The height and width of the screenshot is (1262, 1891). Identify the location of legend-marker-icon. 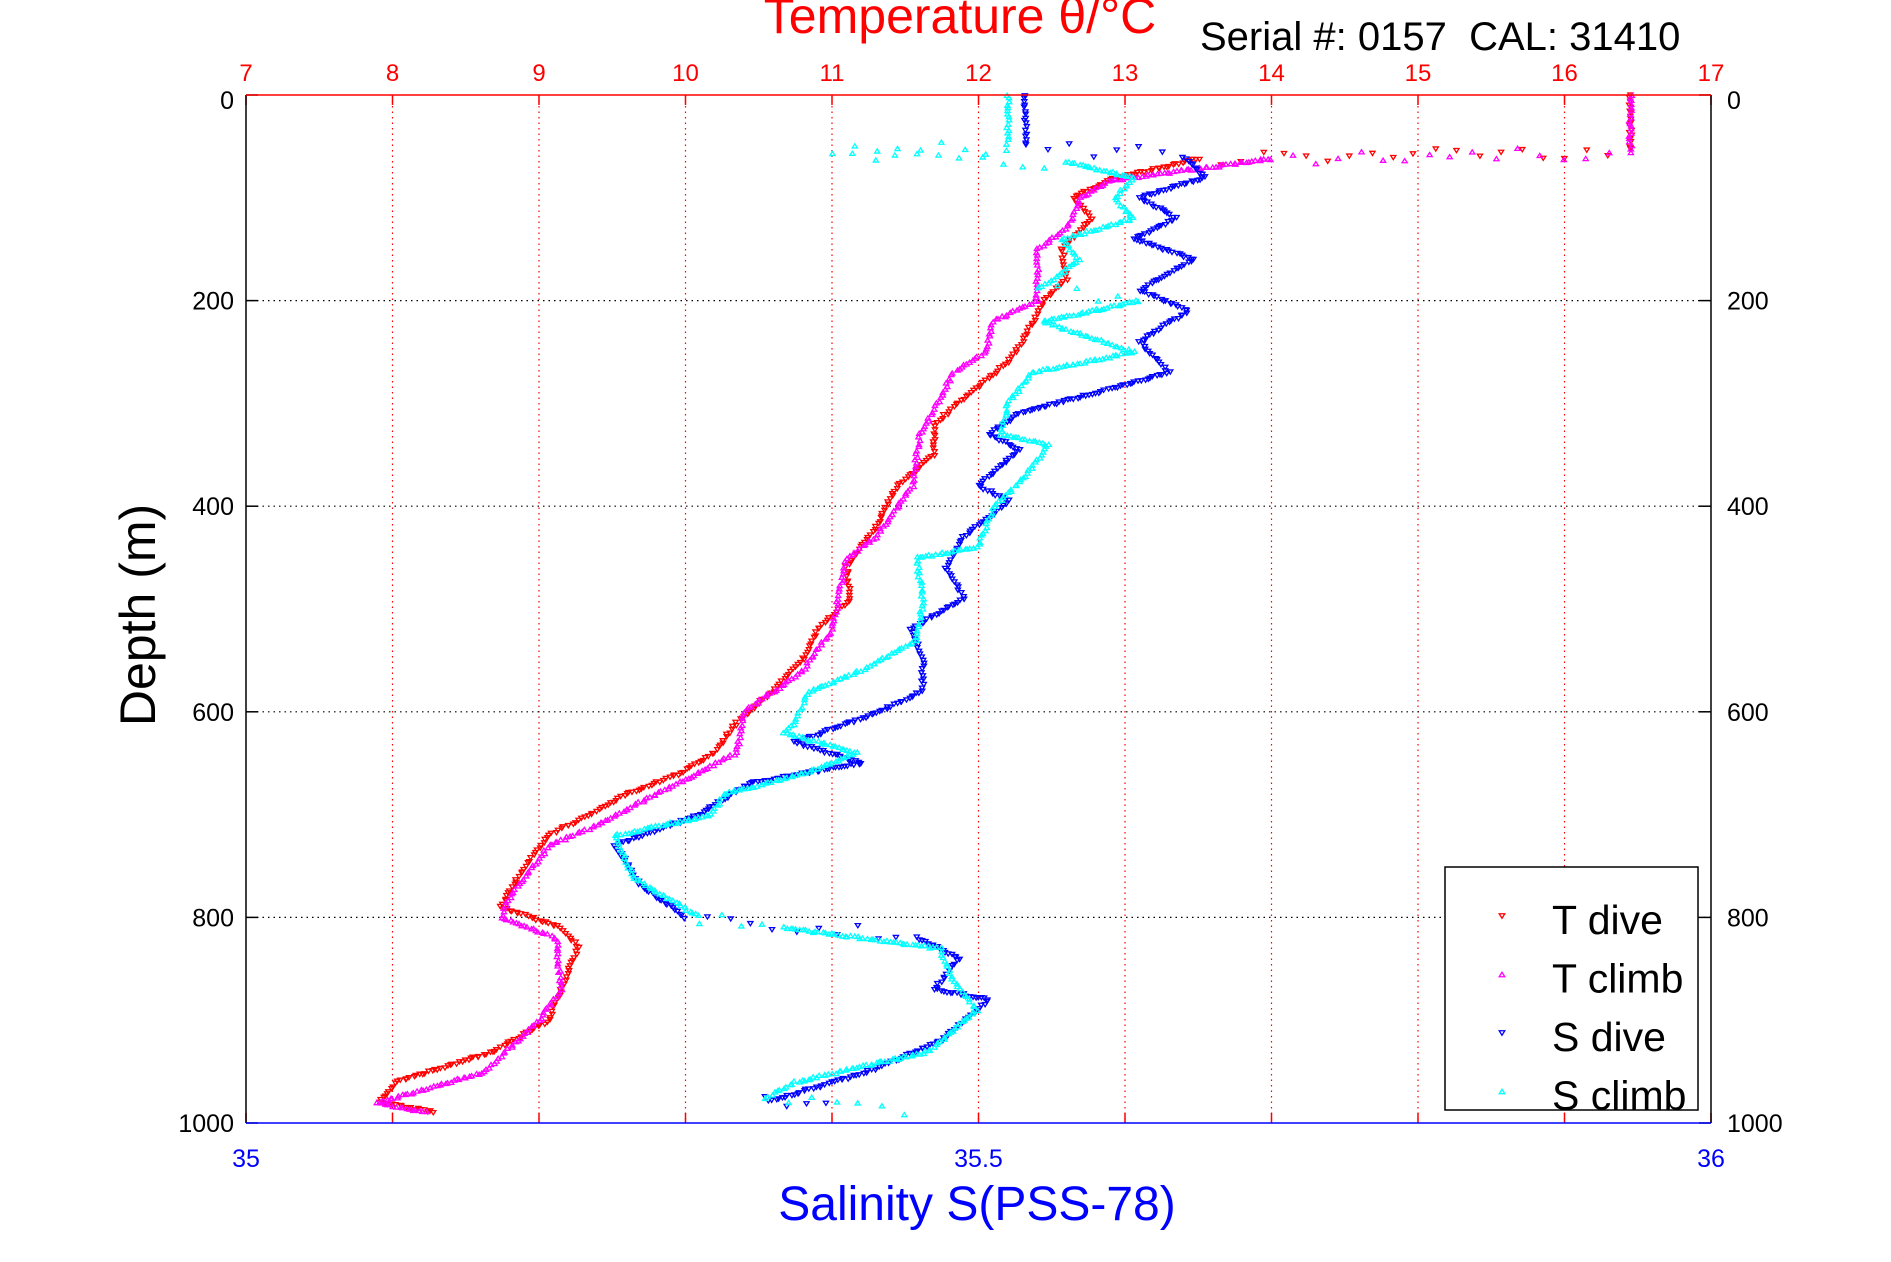
(1502, 1091).